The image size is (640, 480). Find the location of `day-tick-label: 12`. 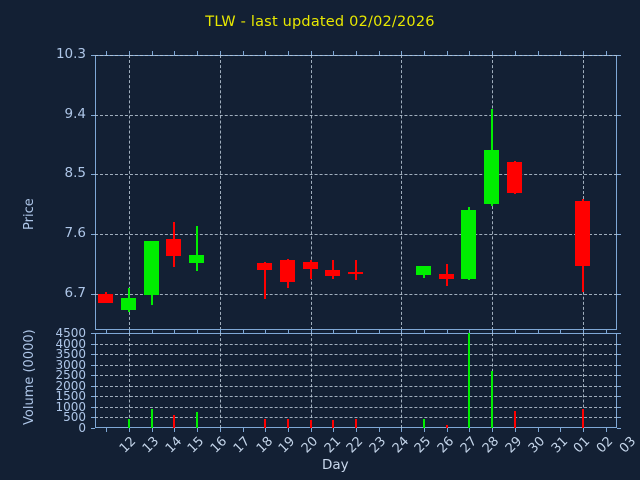

day-tick-label: 12 is located at coordinates (128, 445).